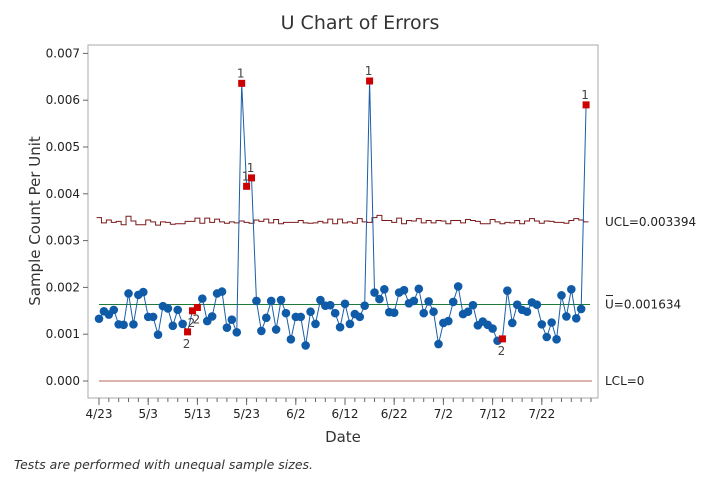 Image resolution: width=720 pixels, height=480 pixels. What do you see at coordinates (343, 437) in the screenshot?
I see `x-axis-title: Date` at bounding box center [343, 437].